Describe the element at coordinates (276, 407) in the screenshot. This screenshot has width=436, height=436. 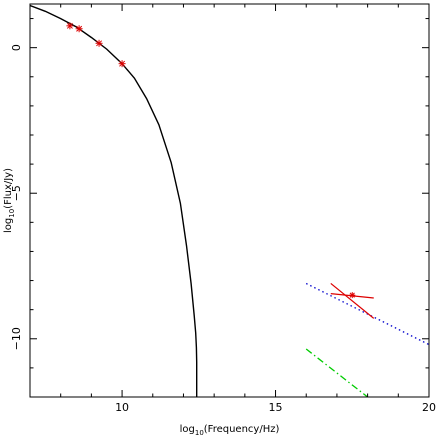
I see `x-tick-label: 15` at that location.